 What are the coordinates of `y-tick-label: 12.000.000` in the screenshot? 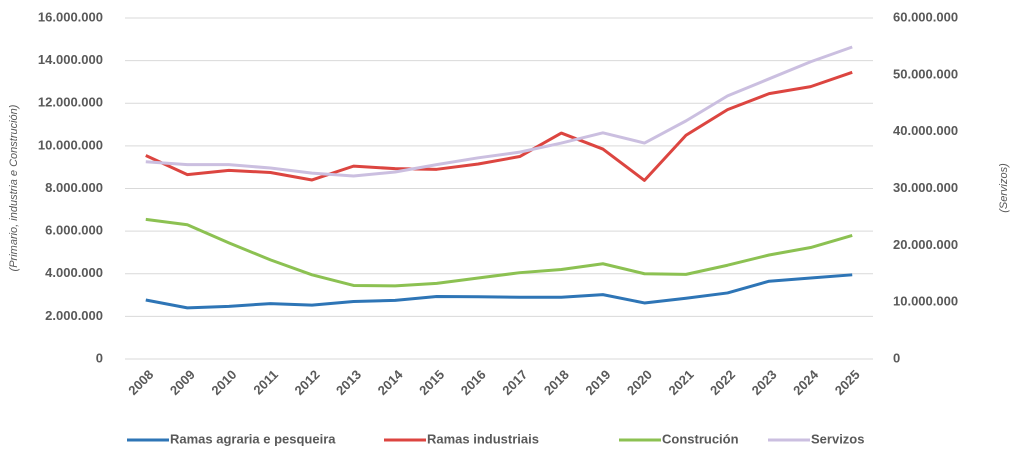 It's located at (70, 102).